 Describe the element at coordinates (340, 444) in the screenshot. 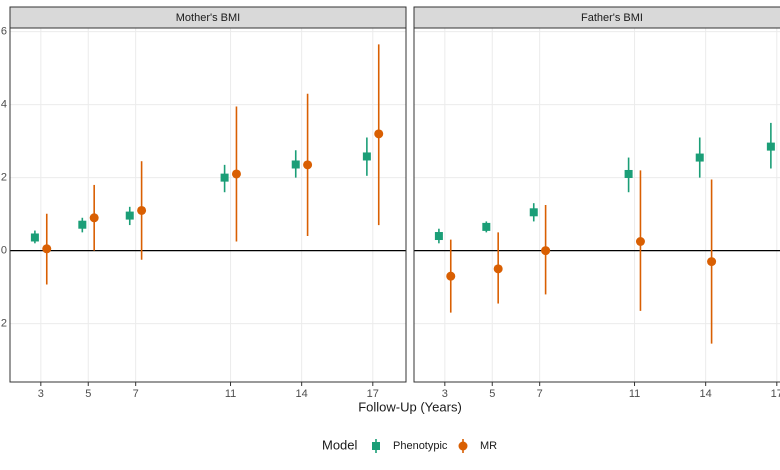

I see `legend-title: Model` at that location.